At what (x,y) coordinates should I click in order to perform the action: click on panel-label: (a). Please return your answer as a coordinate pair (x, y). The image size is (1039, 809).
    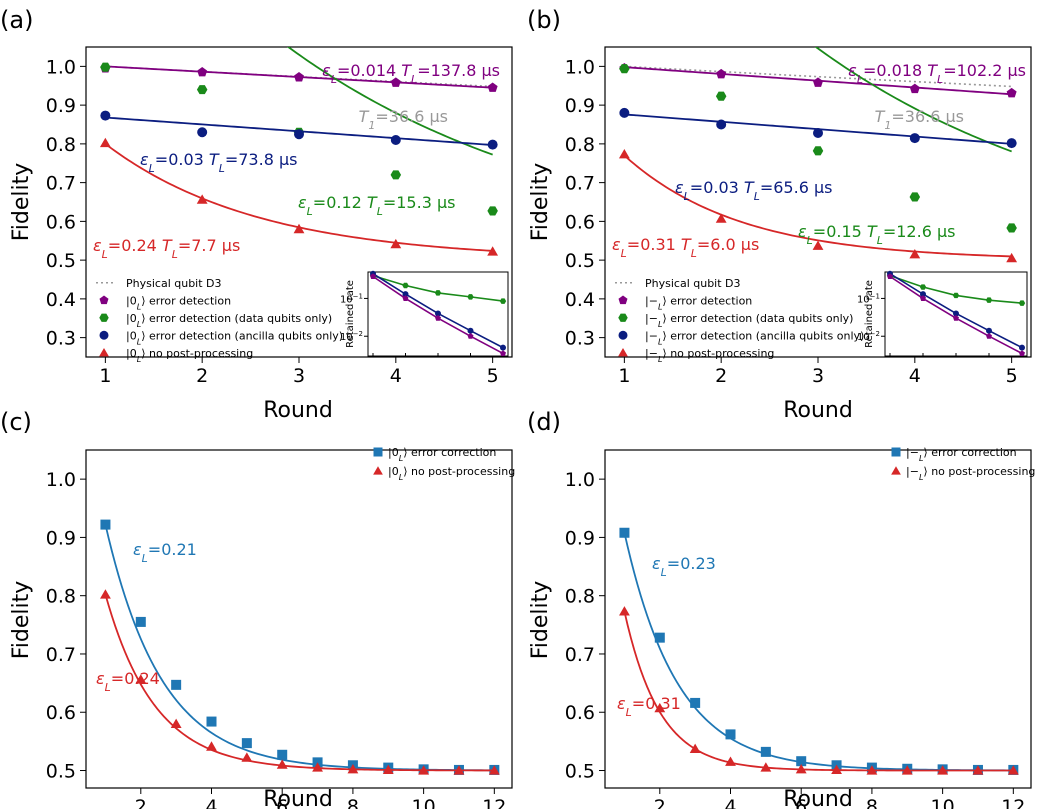
    Looking at the image, I should click on (16, 20).